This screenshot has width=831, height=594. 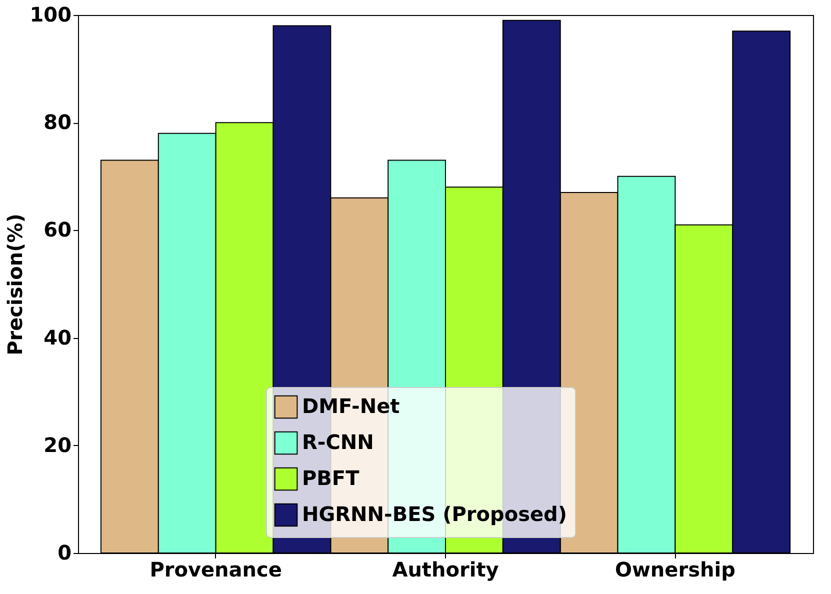 I want to click on x-tick-label: Ownership, so click(x=675, y=570).